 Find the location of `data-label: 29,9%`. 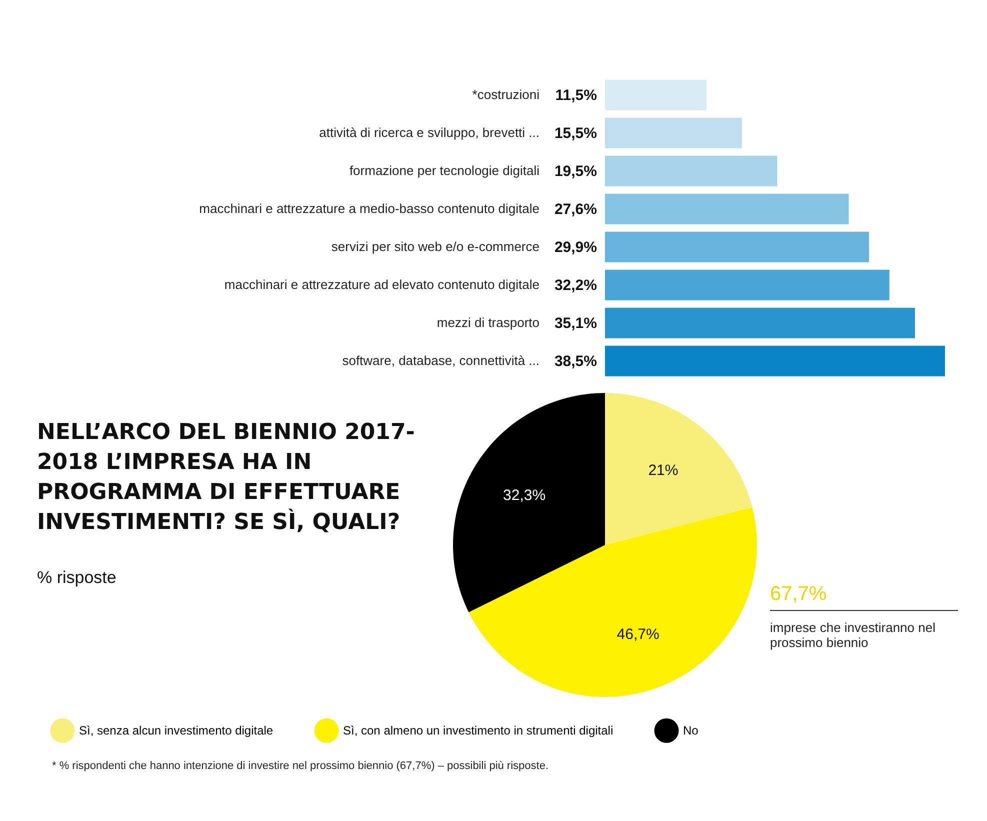

data-label: 29,9% is located at coordinates (575, 247).